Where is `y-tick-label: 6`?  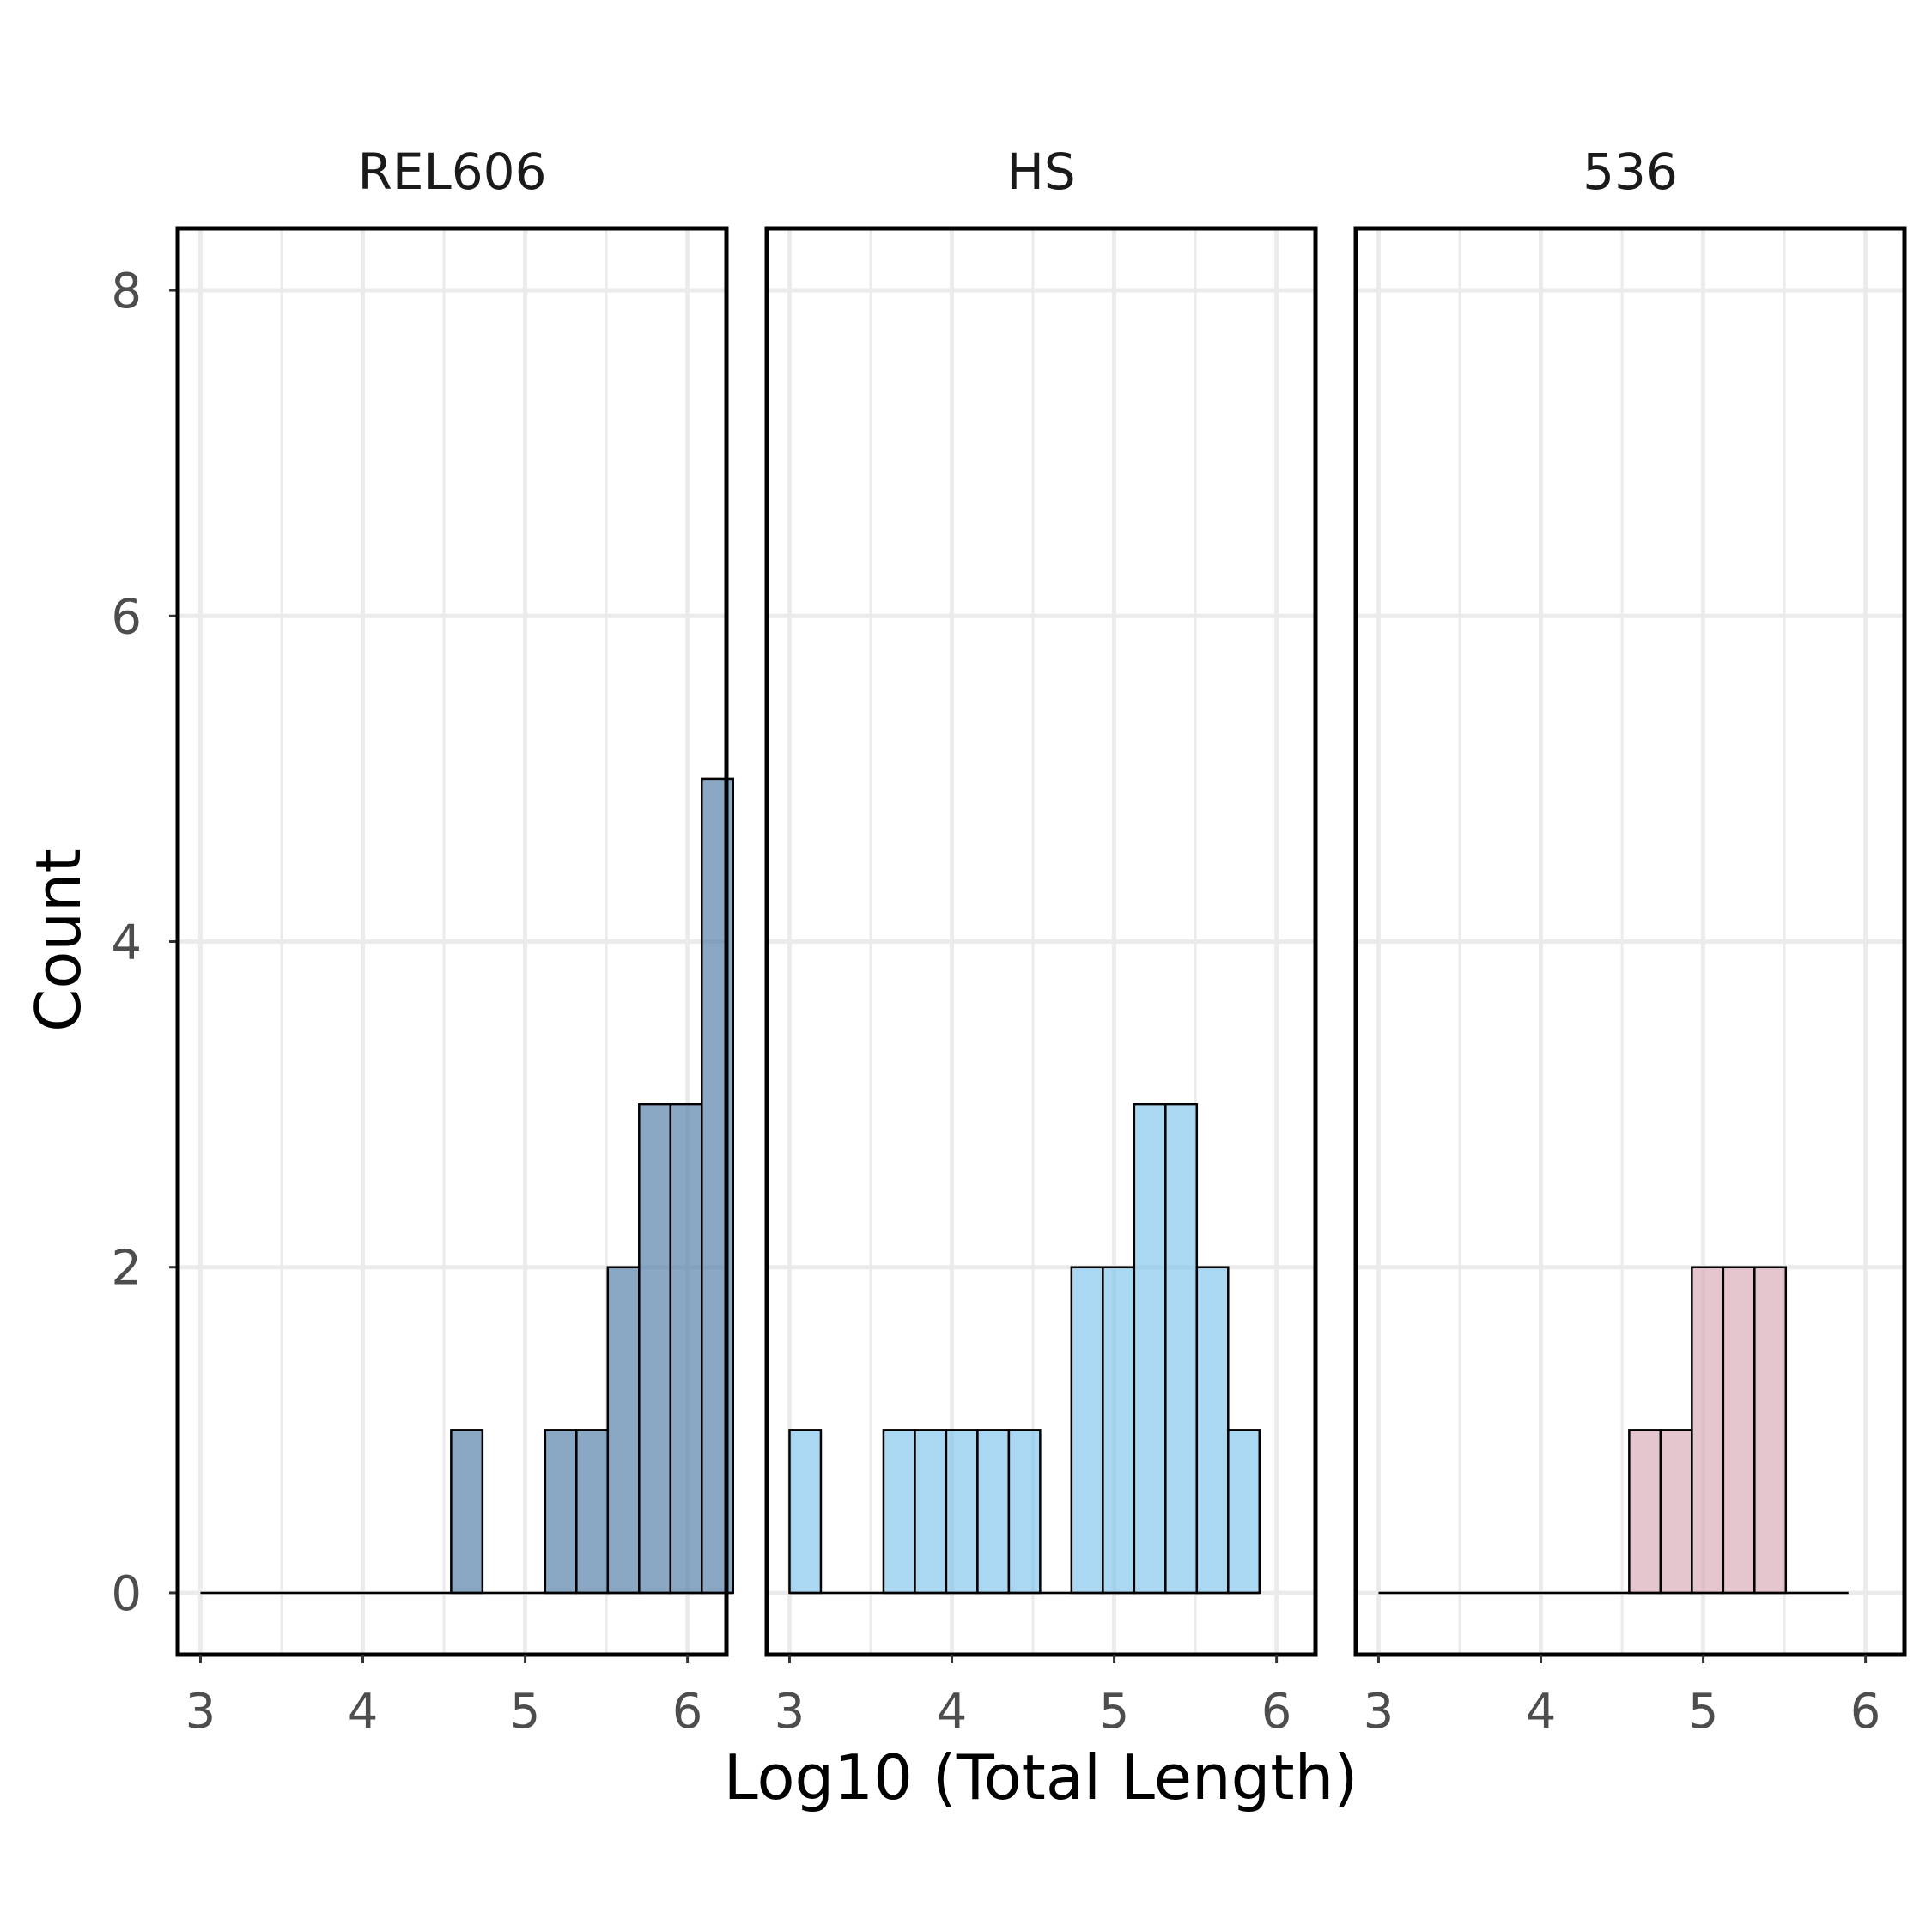
y-tick-label: 6 is located at coordinates (127, 617).